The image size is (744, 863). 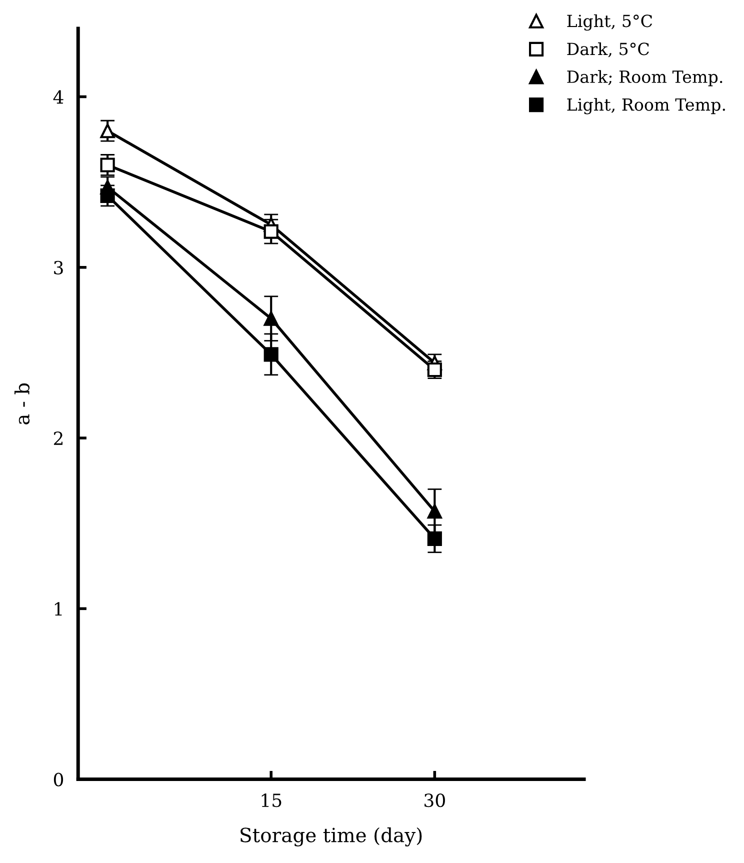 I want to click on x-tick-label: 30, so click(x=434, y=800).